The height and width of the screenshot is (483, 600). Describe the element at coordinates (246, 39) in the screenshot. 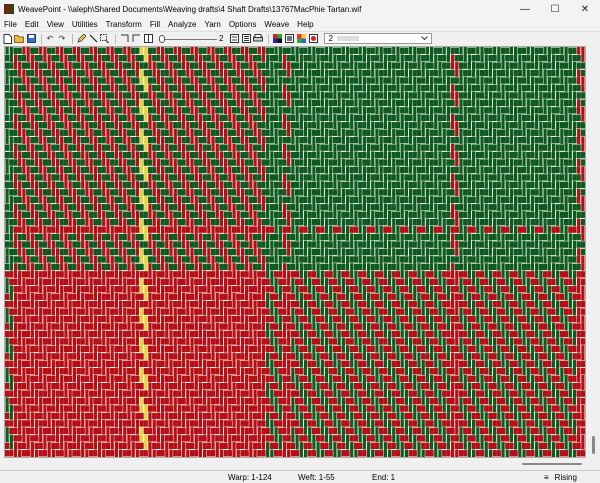

I see `text-view-icon` at that location.